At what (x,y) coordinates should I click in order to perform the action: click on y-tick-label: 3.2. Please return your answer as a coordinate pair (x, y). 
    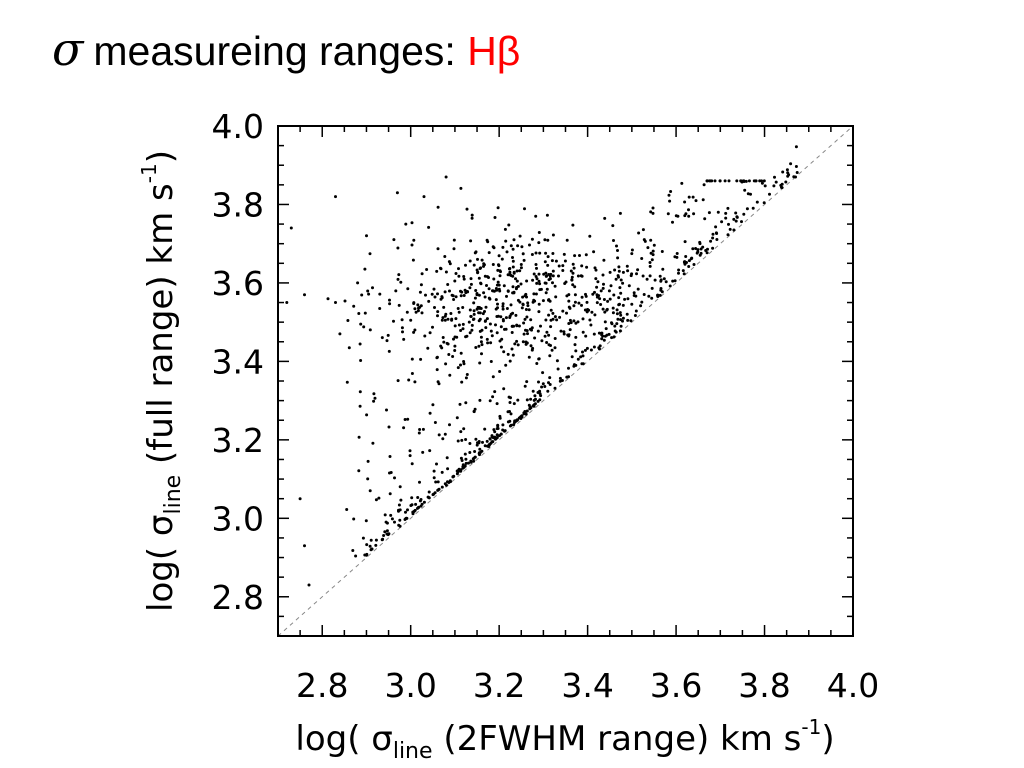
    Looking at the image, I should click on (238, 440).